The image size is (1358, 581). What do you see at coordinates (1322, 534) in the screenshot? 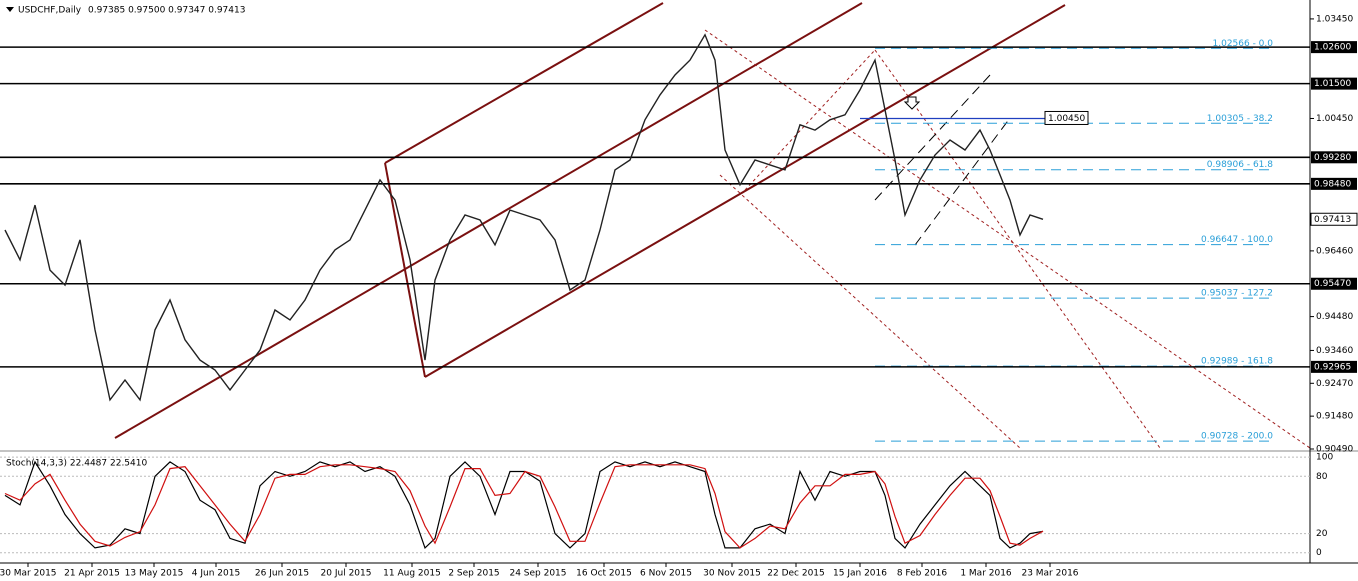
I see `stoch-tick-label: 20` at bounding box center [1322, 534].